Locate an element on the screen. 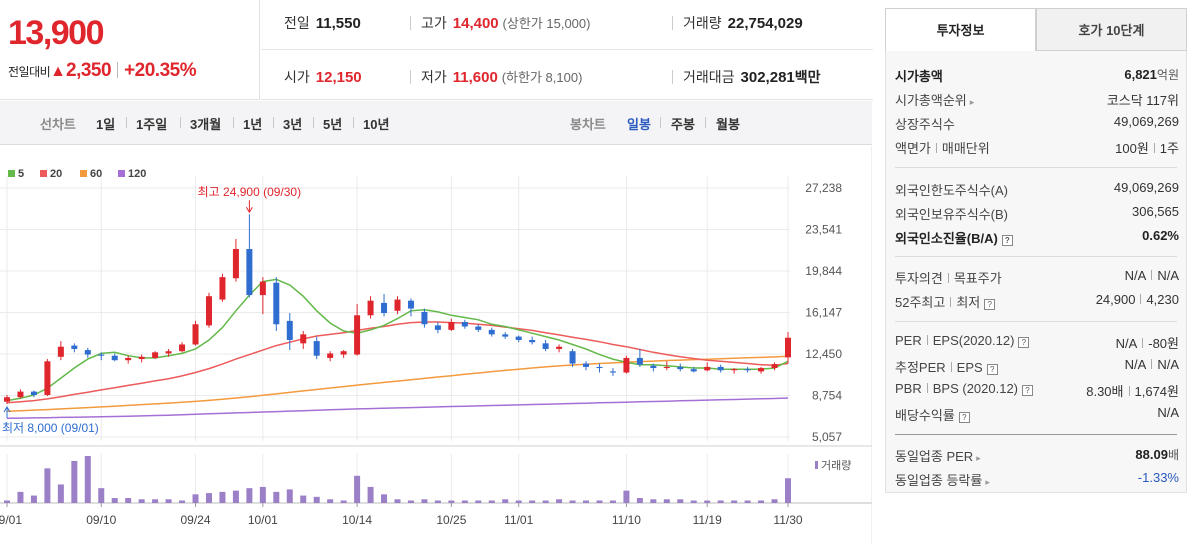 This screenshot has height=544, width=1194. x-tick-label: 10/14 is located at coordinates (357, 520).